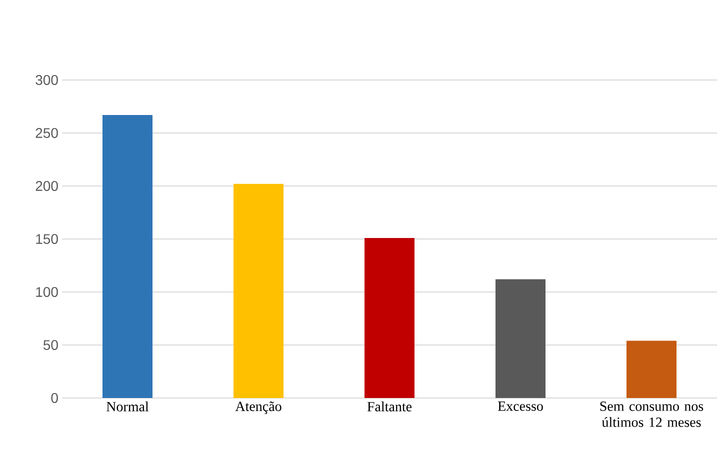  What do you see at coordinates (47, 239) in the screenshot?
I see `y-tick-label: 150` at bounding box center [47, 239].